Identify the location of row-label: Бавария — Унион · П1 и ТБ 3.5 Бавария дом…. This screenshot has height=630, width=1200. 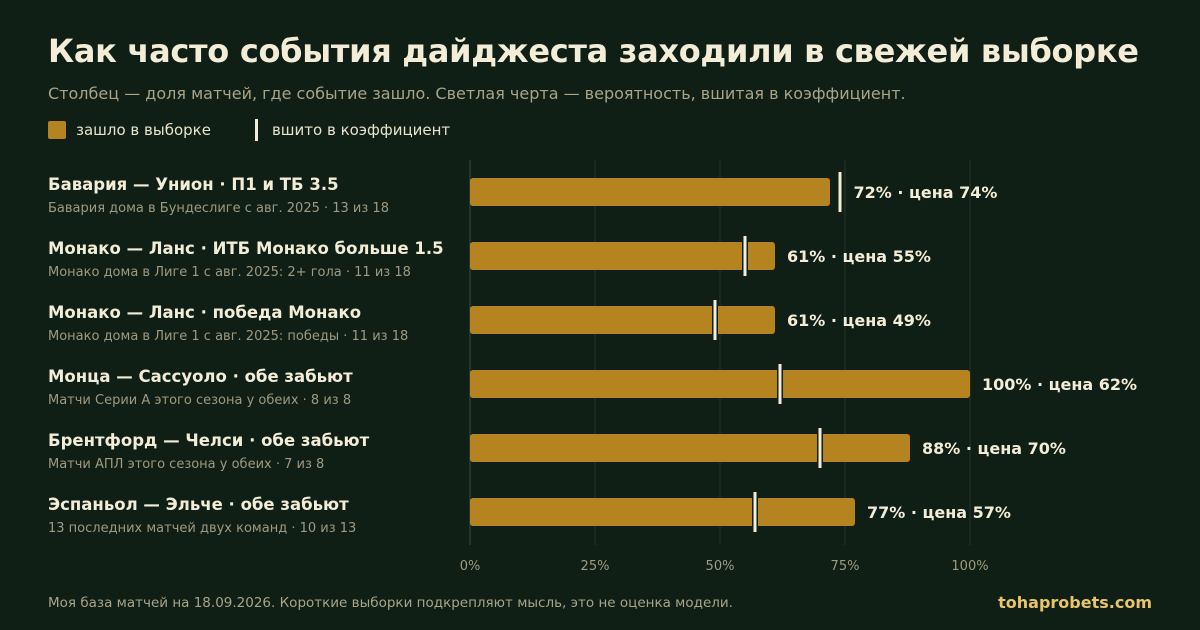
(218, 196).